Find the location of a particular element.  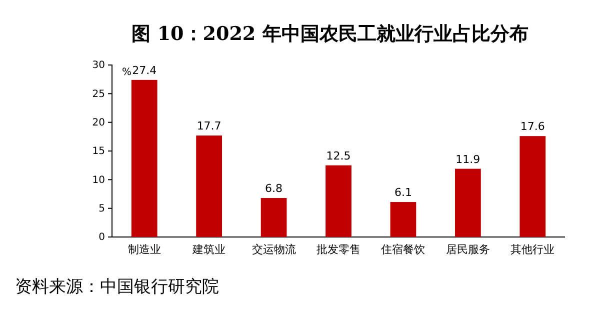

data-label: 12.5 is located at coordinates (338, 155).